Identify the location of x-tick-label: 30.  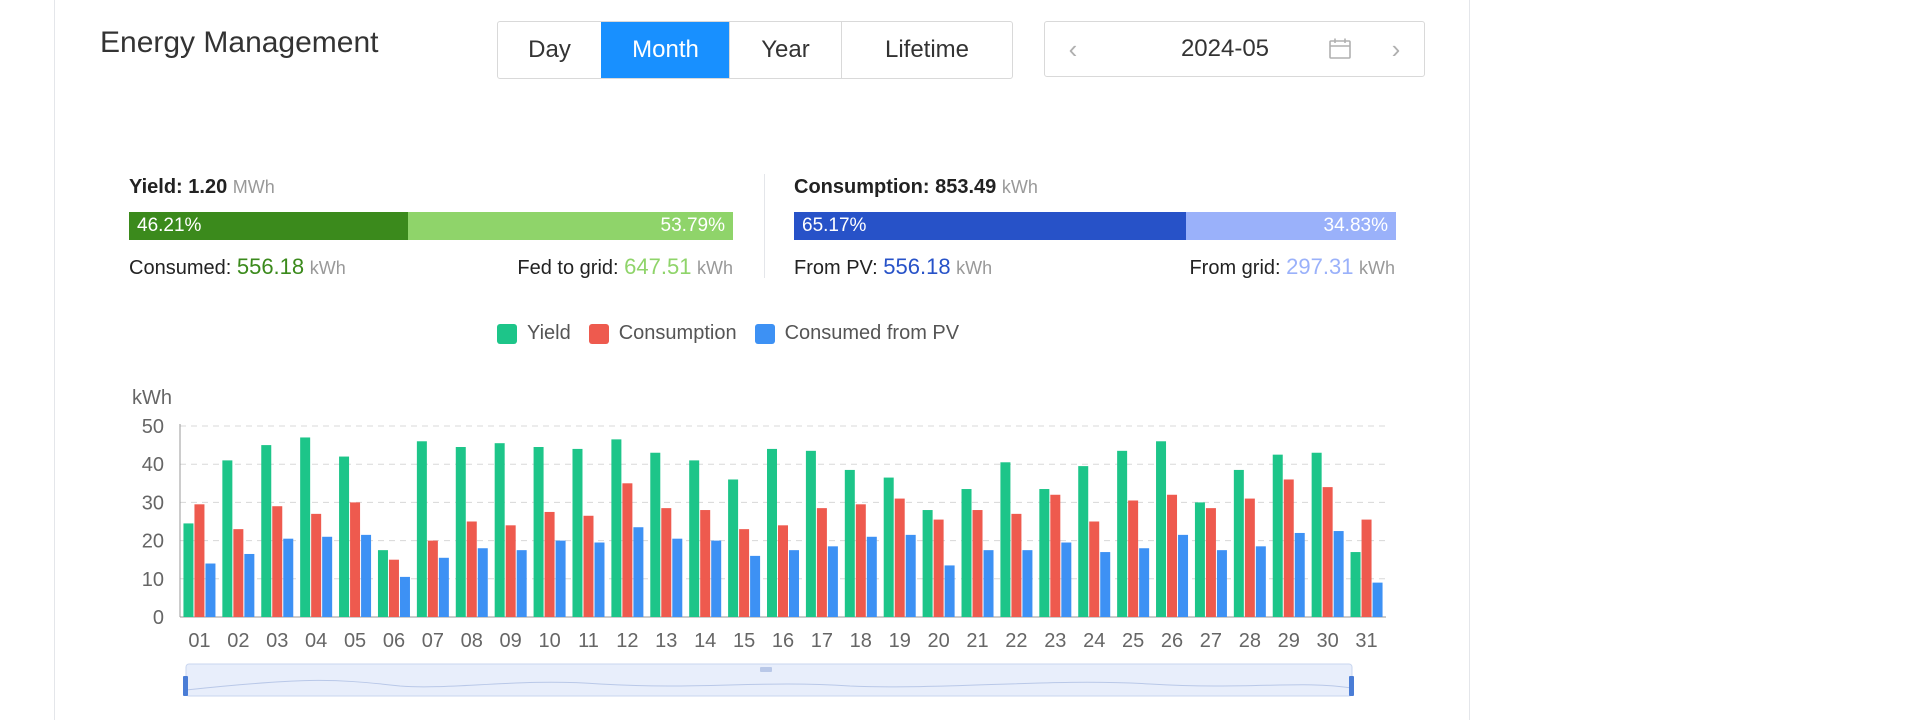
(1328, 641).